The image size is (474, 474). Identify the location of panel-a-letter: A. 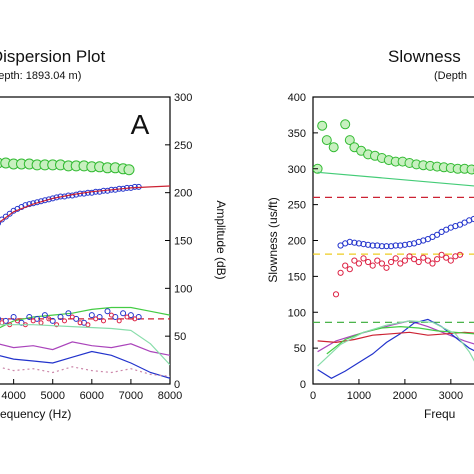
(140, 124).